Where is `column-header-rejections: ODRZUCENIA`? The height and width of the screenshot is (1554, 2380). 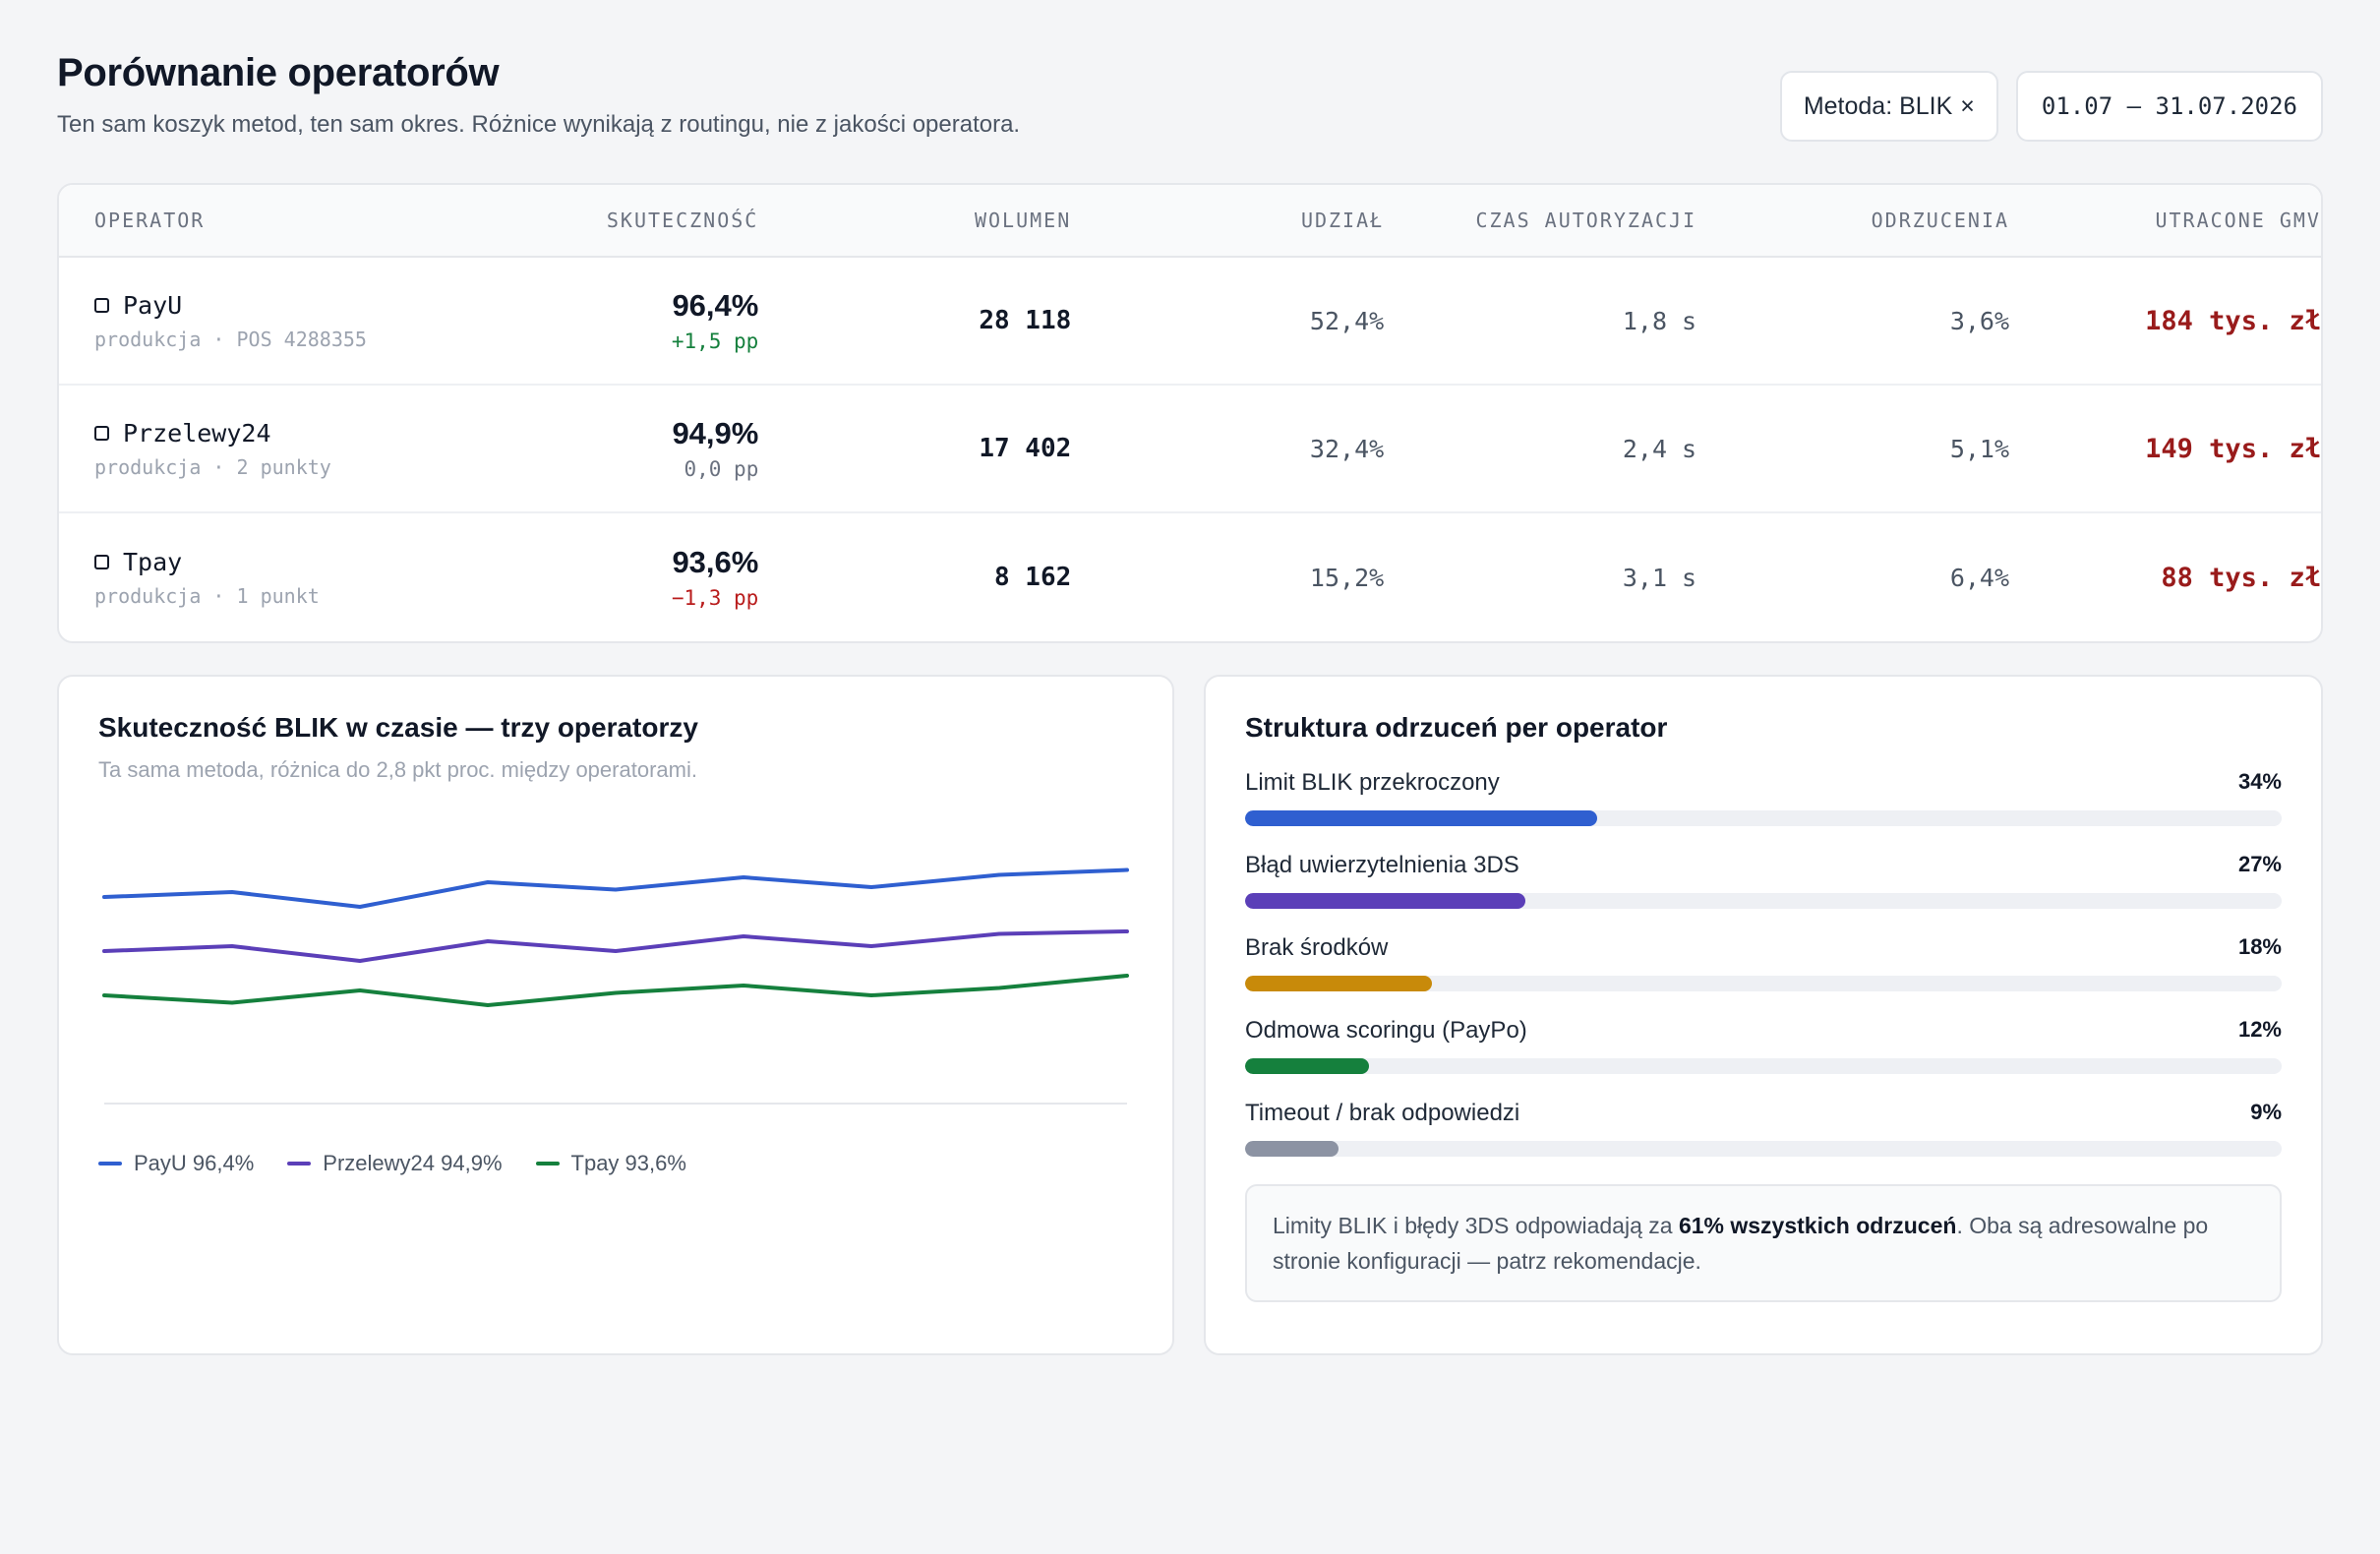
column-header-rejections: ODRZUCENIA is located at coordinates (1940, 220).